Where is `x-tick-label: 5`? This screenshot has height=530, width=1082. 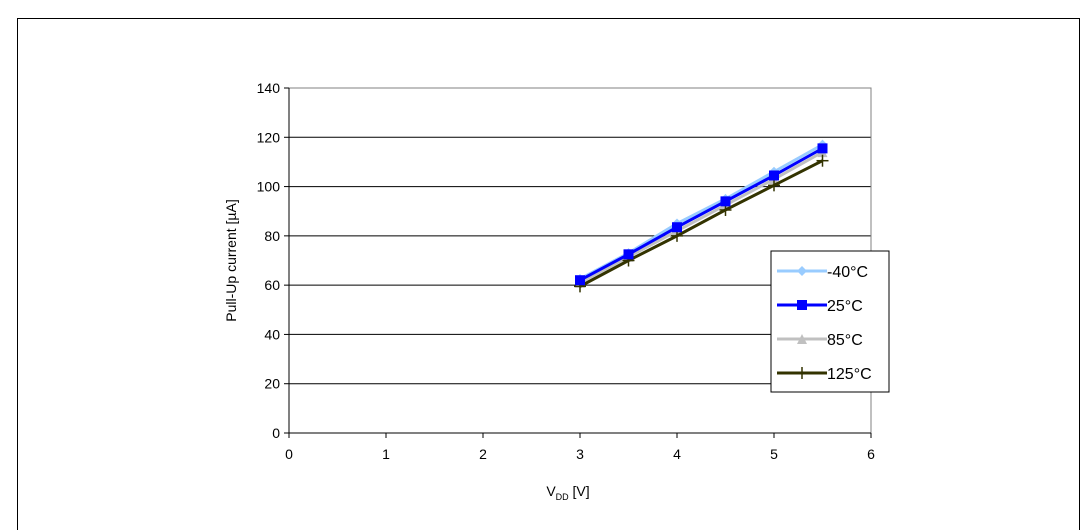
x-tick-label: 5 is located at coordinates (774, 454).